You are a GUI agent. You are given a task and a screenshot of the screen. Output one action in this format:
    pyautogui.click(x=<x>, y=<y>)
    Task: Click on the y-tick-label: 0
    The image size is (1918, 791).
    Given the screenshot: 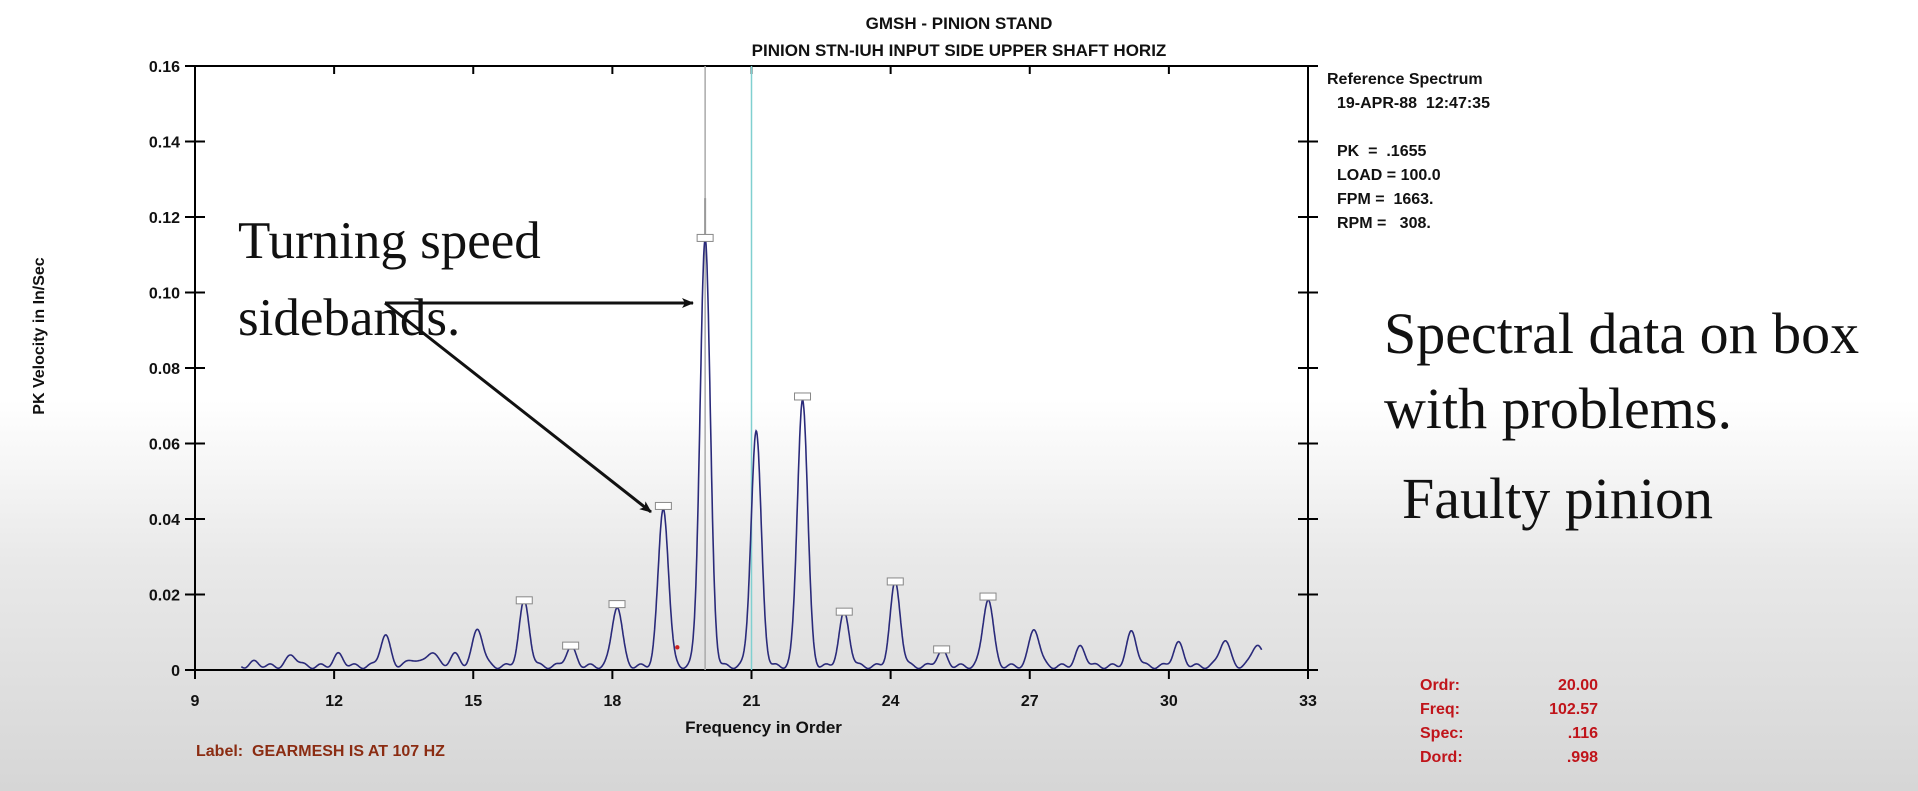 What is the action you would take?
    pyautogui.click(x=175, y=671)
    